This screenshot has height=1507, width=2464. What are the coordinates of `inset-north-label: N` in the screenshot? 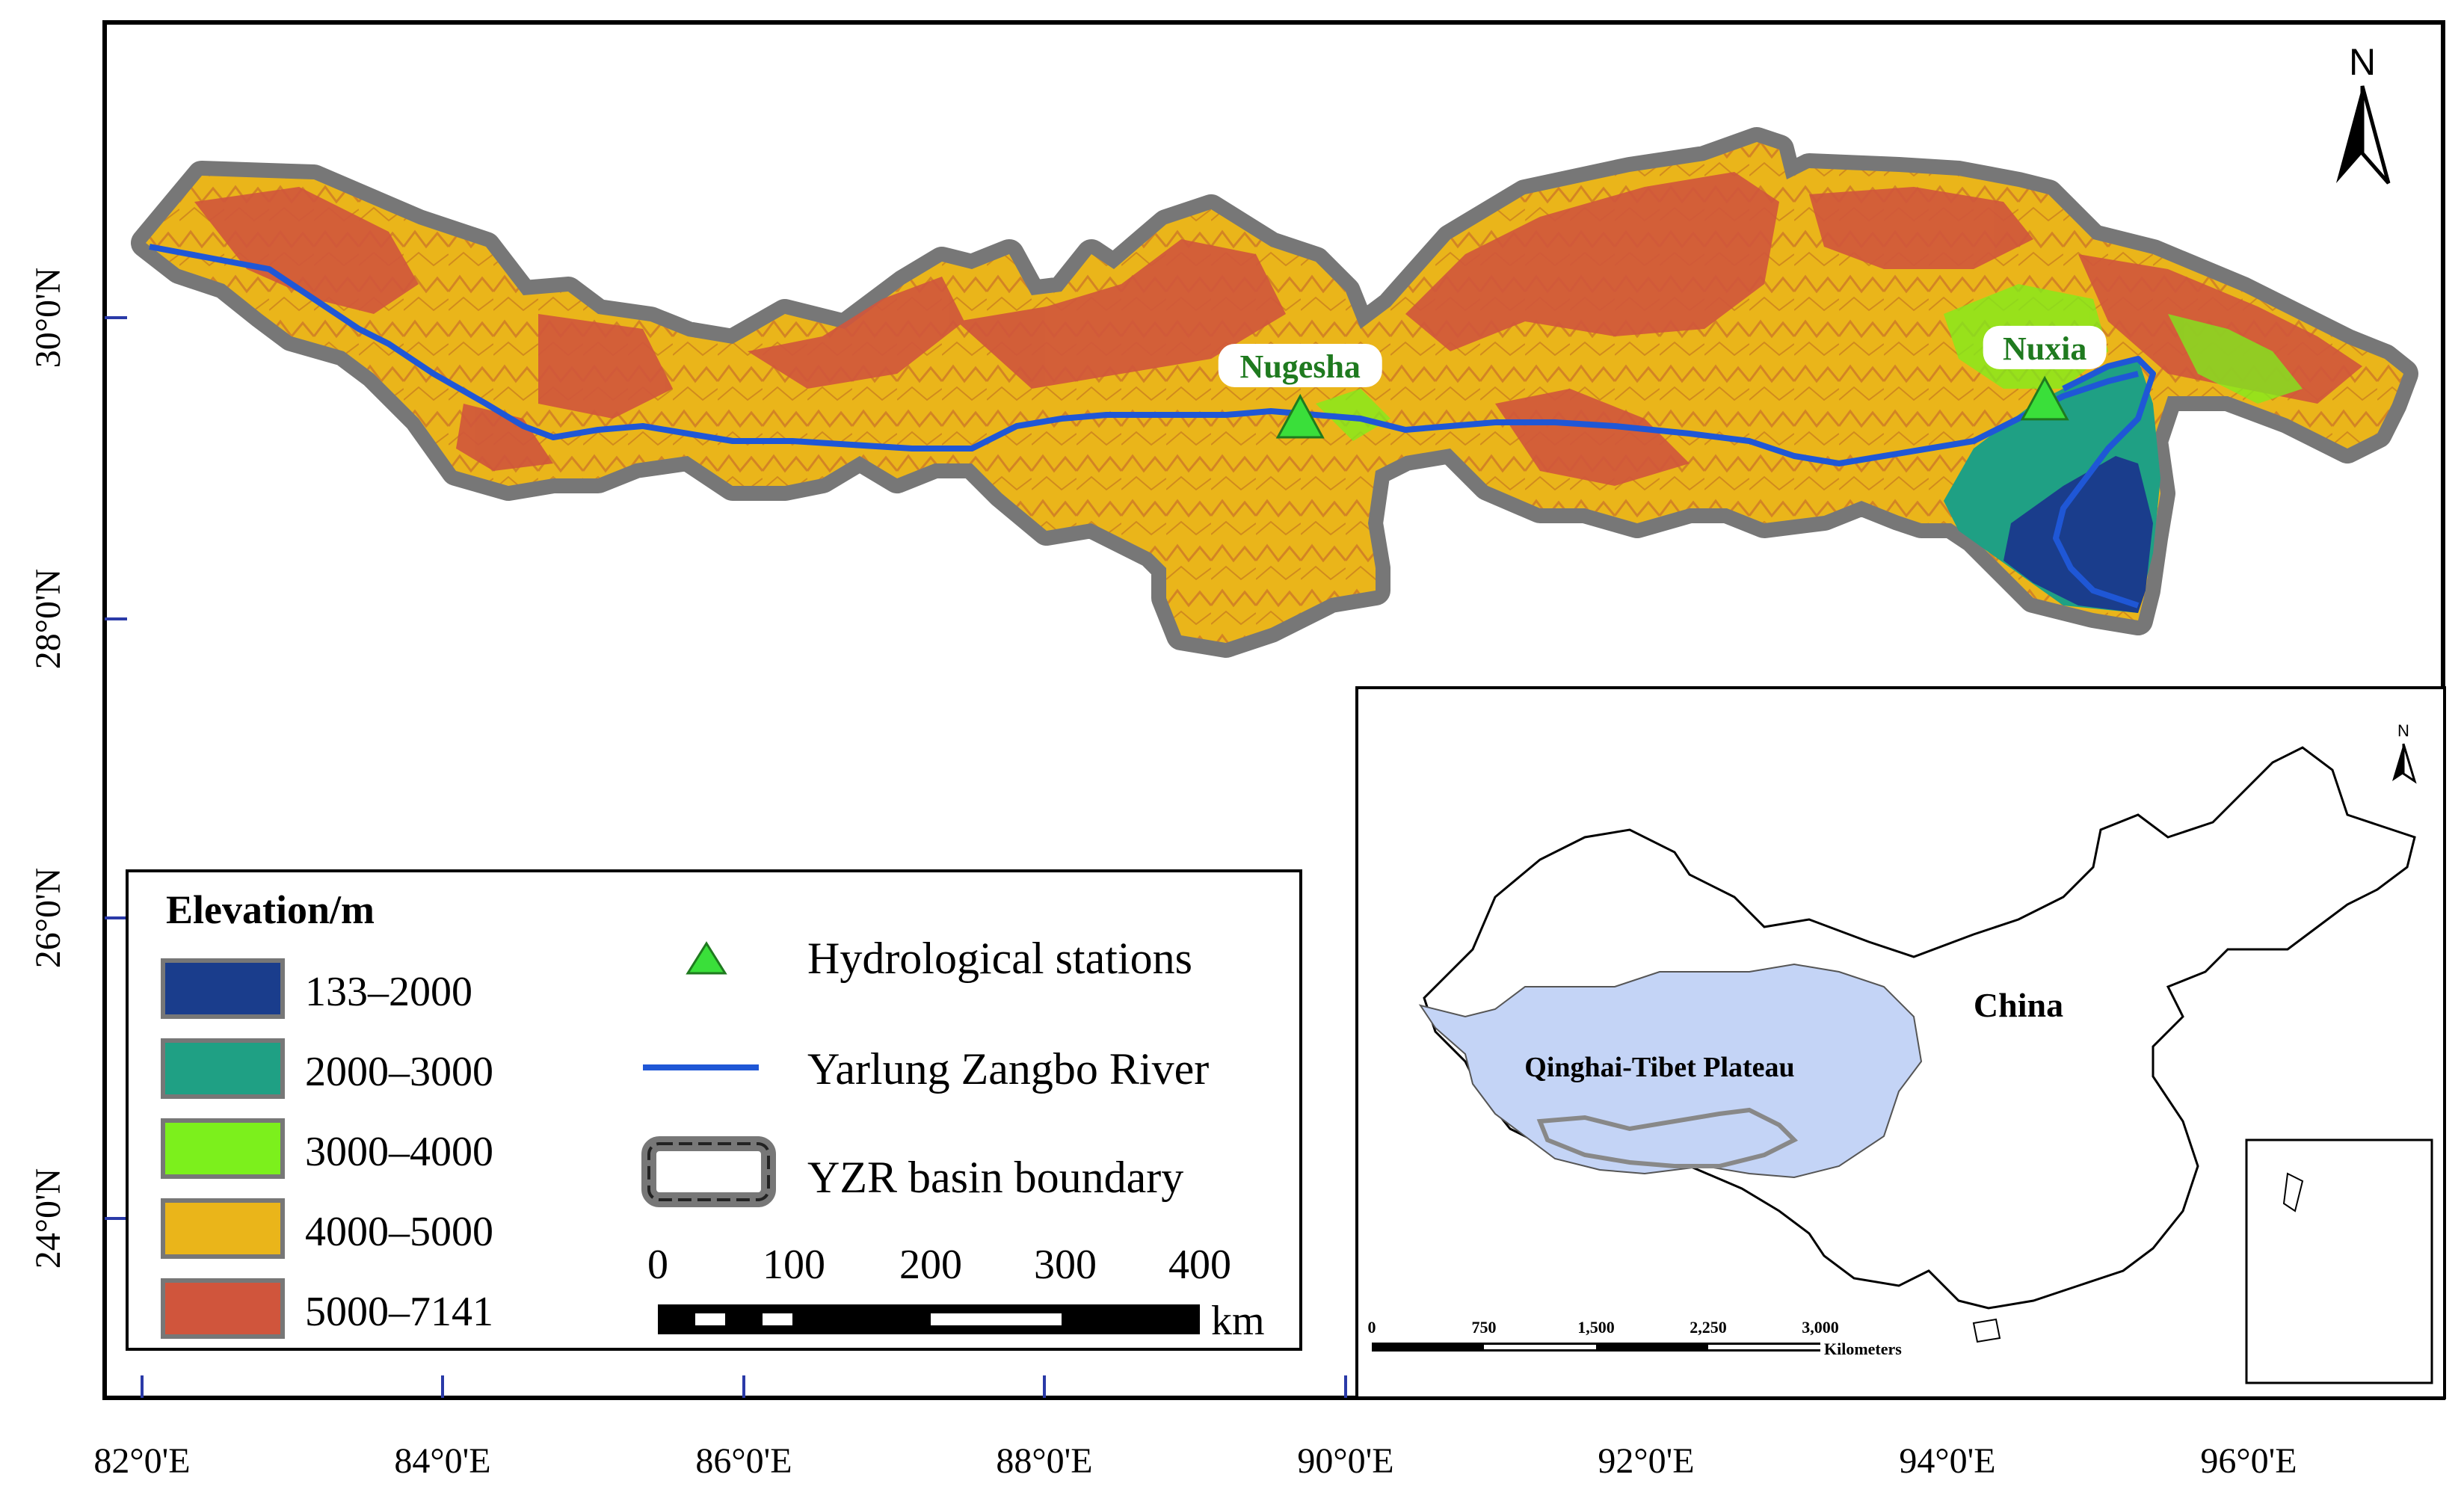 It's located at (2403, 730).